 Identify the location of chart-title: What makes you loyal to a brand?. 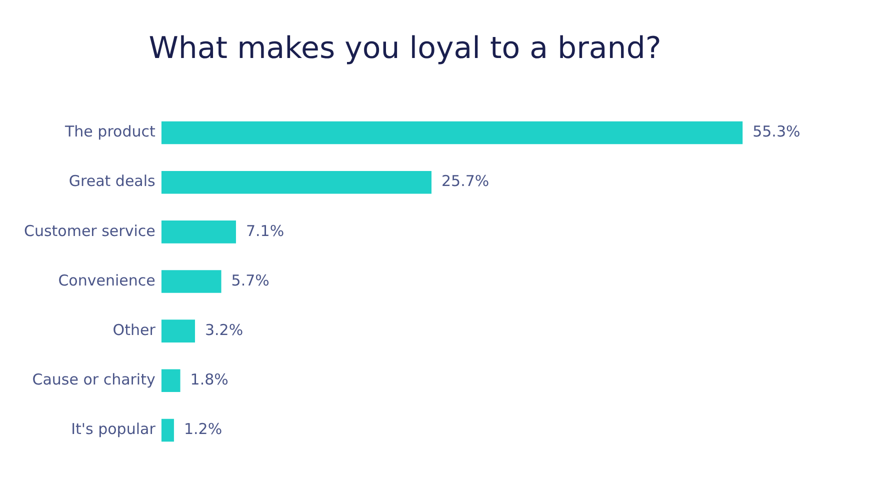
(405, 48).